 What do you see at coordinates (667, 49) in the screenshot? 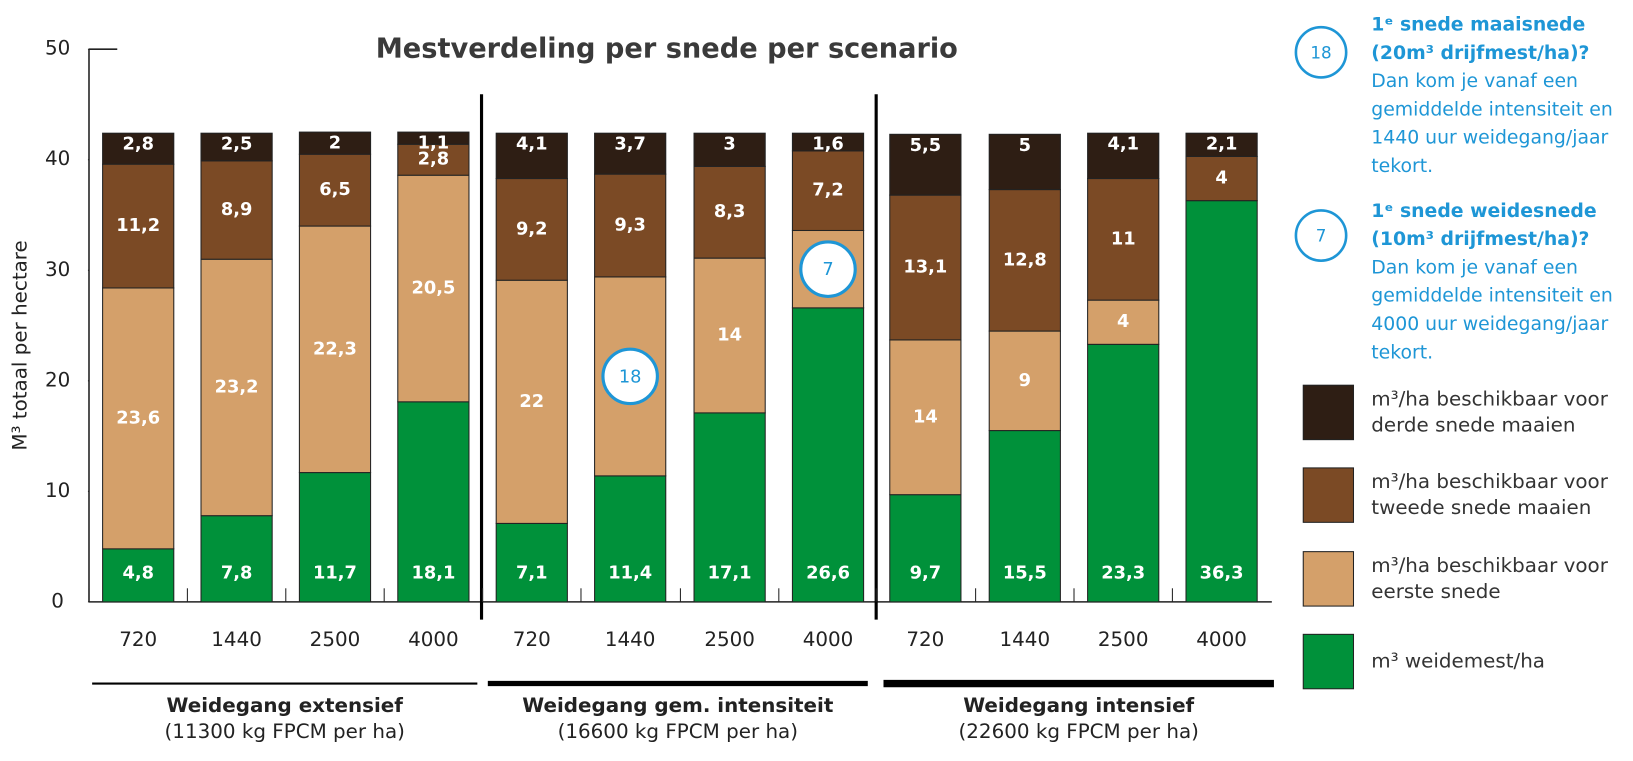
I see `chart-title: Mestverdeling per snede per scenario` at bounding box center [667, 49].